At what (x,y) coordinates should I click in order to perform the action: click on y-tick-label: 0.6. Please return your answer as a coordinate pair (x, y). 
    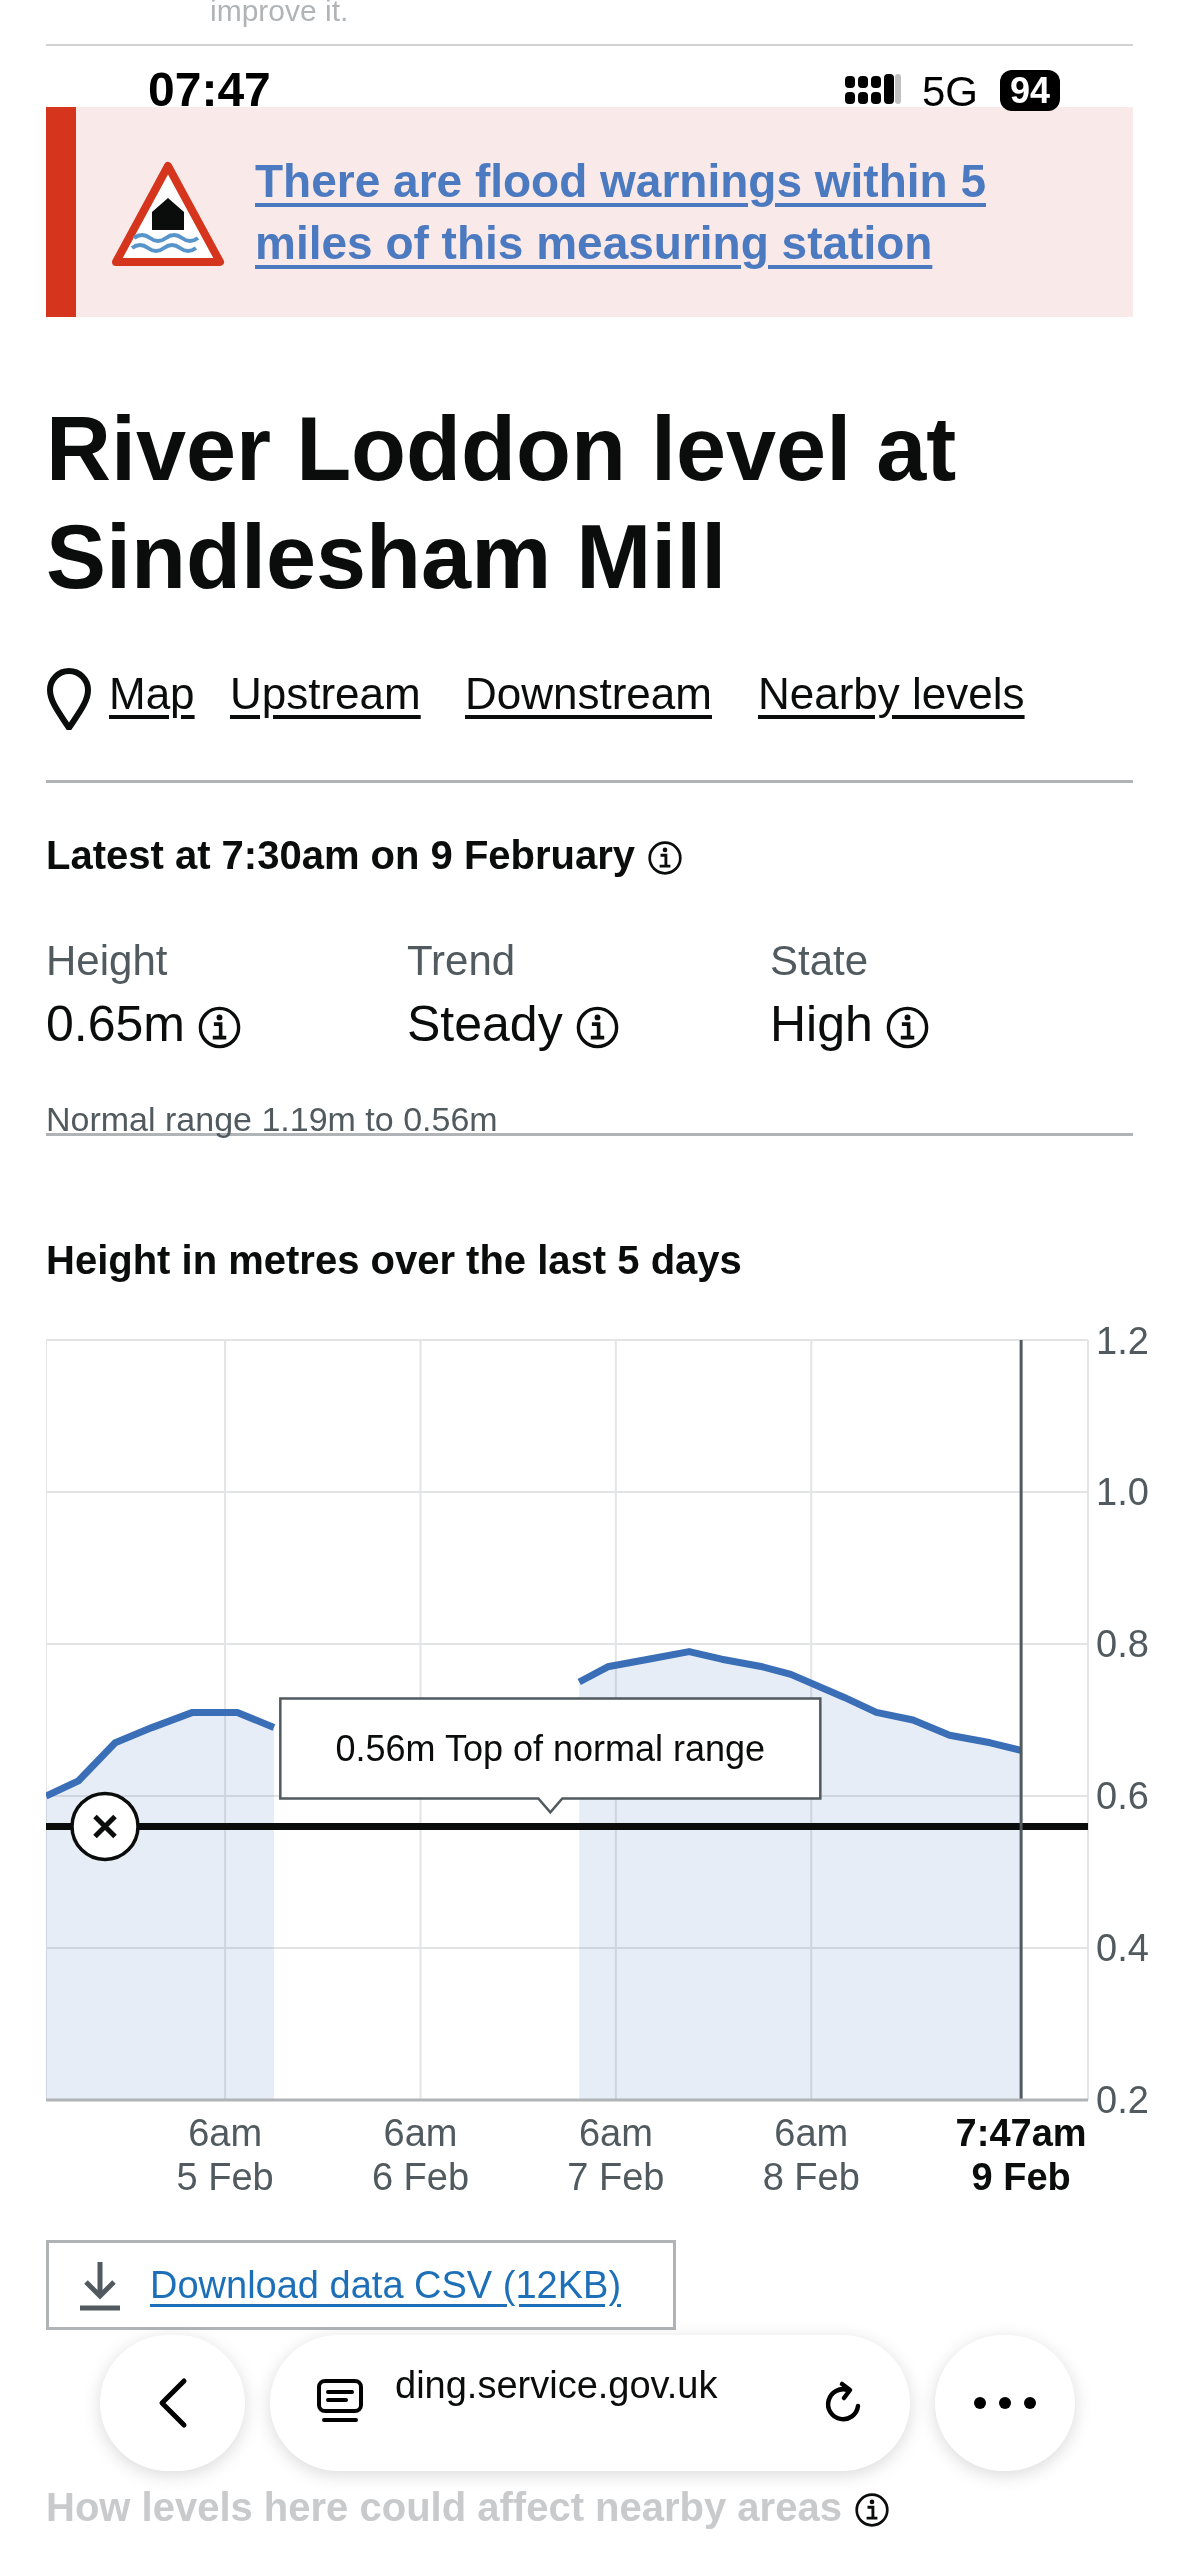
    Looking at the image, I should click on (1122, 1796).